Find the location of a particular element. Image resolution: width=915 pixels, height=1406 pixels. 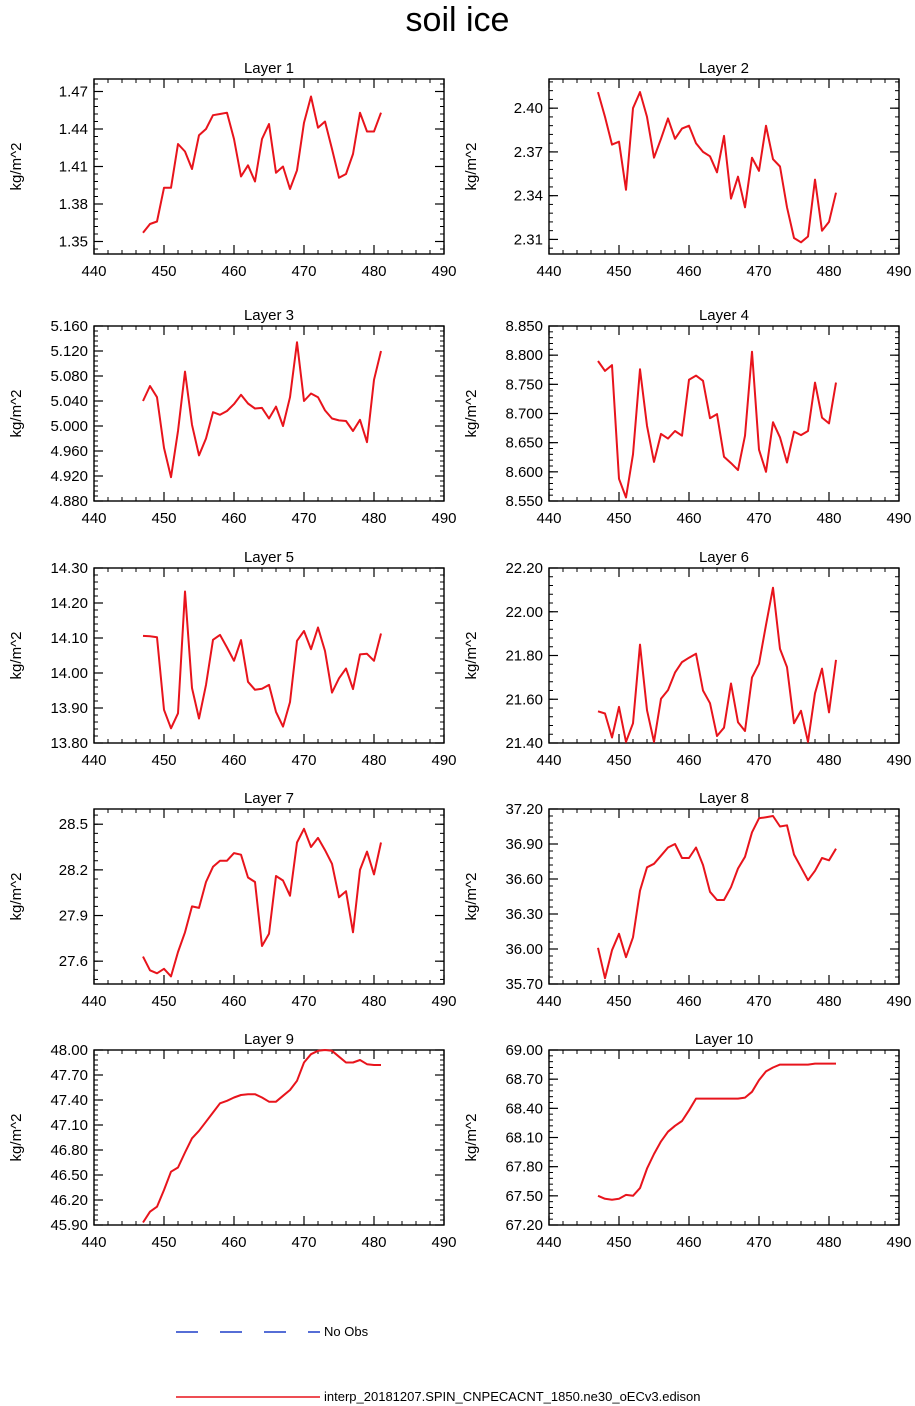

y-tick-label: 14.00 is located at coordinates (69, 673).